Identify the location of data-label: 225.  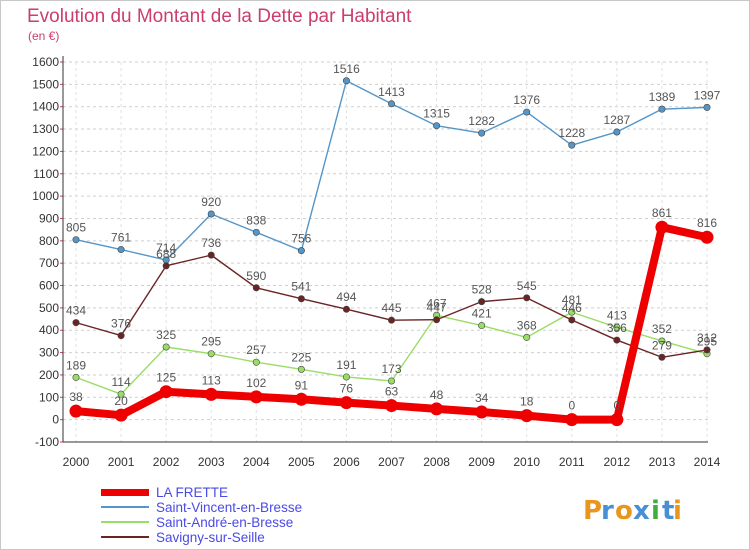
(301, 357).